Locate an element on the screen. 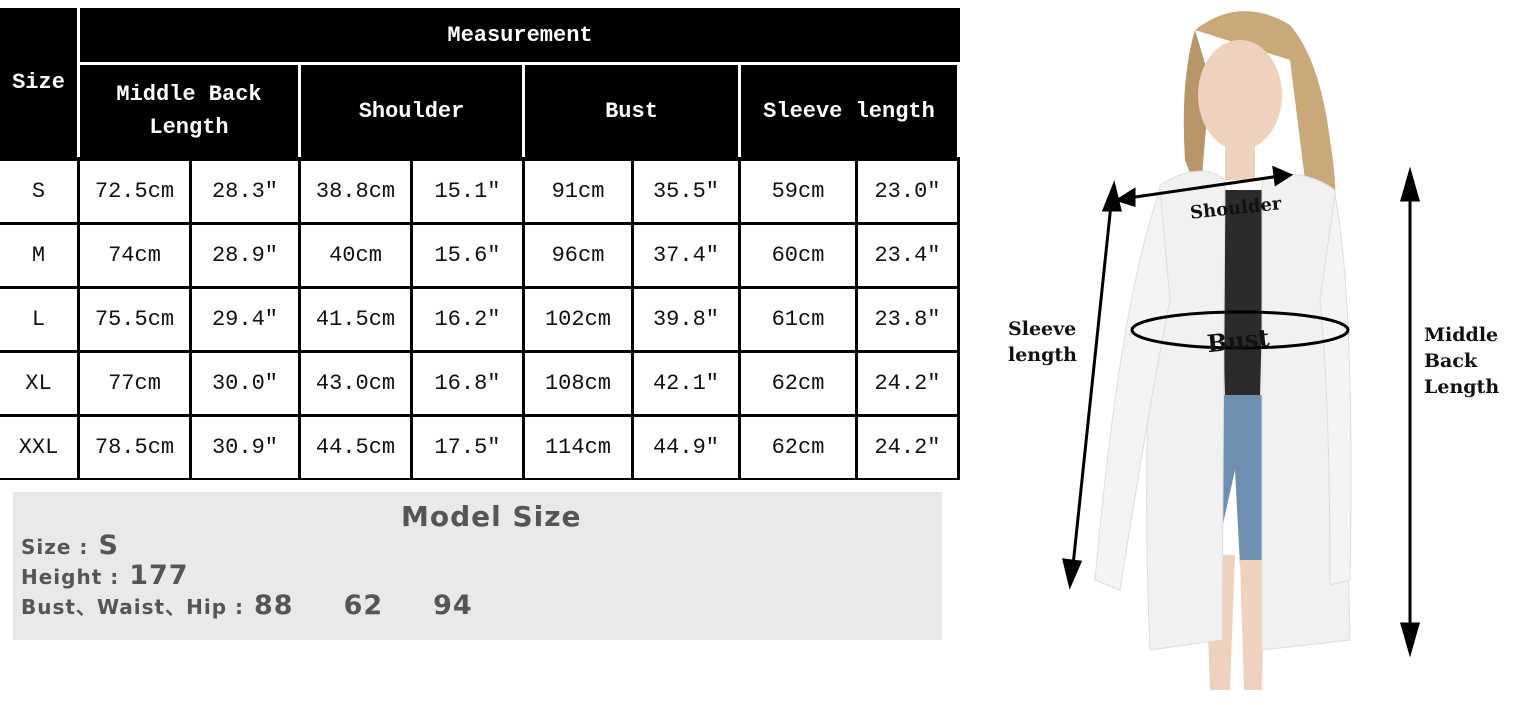 Image resolution: width=1523 pixels, height=705 pixels. model-height-row: Height : 177 is located at coordinates (105, 575).